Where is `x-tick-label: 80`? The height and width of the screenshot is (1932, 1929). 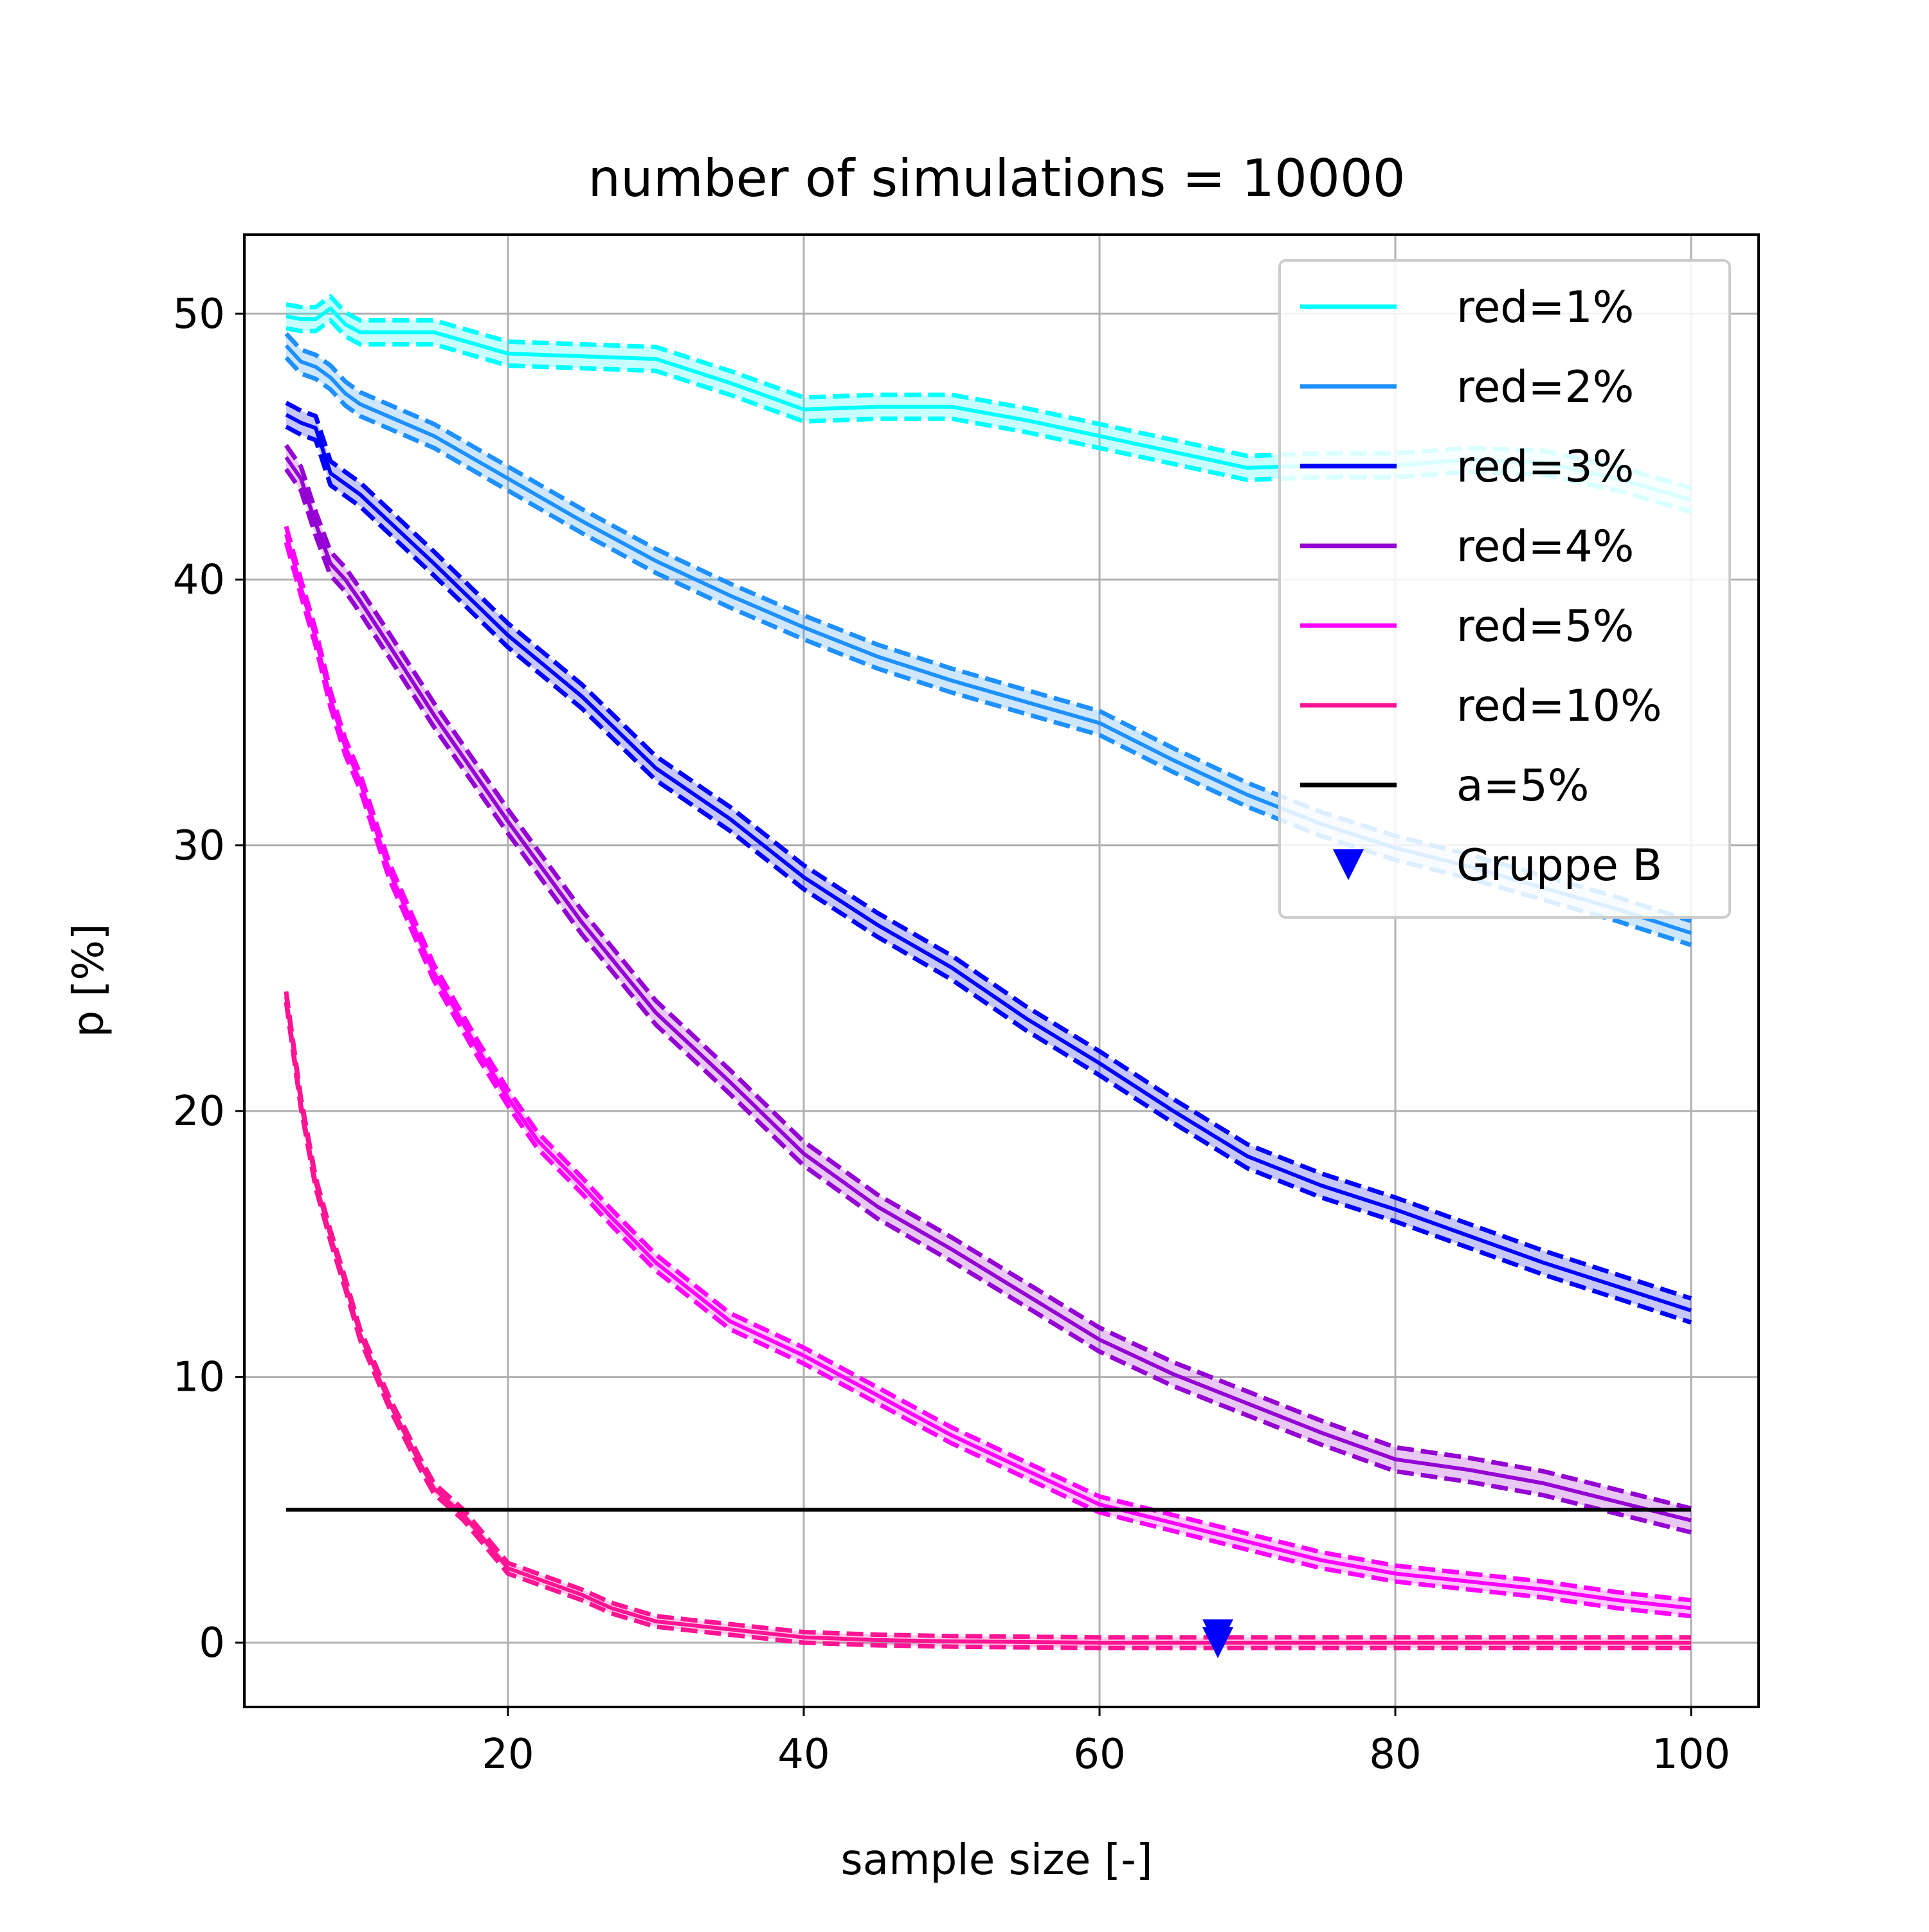
x-tick-label: 80 is located at coordinates (1395, 1754).